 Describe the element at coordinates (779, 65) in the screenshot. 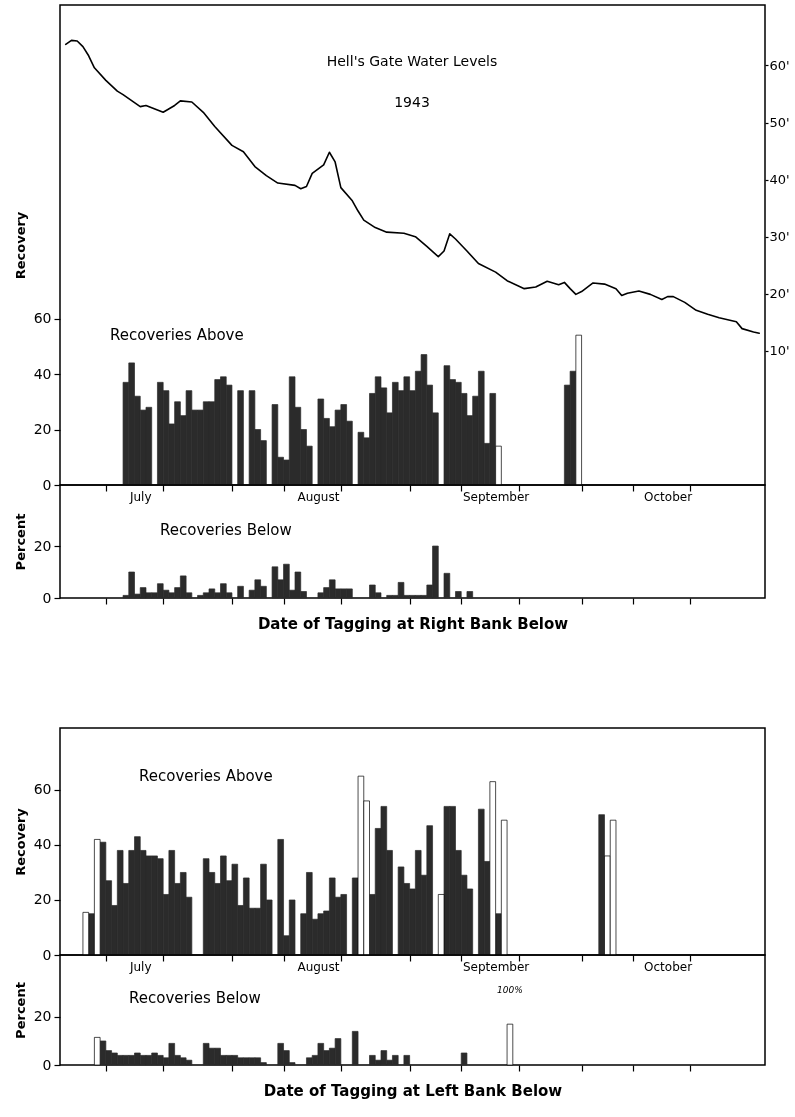

I see `y2-tick-label: 60'` at that location.